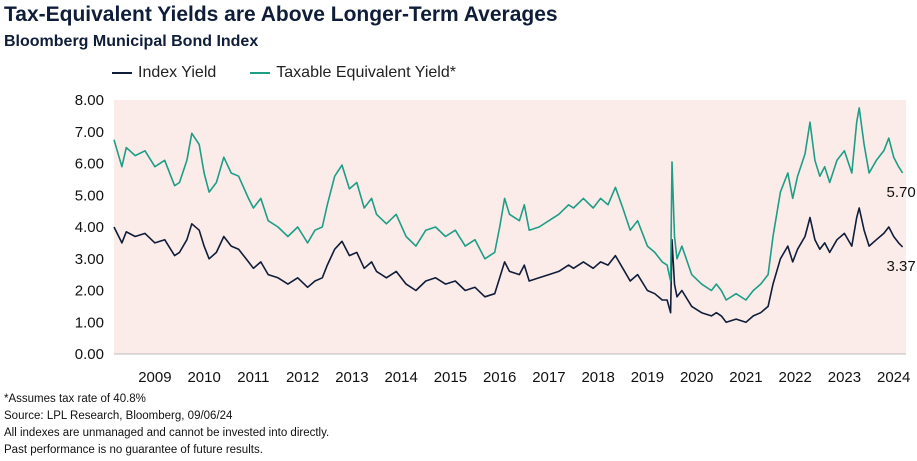  I want to click on x-tick-label: 2009, so click(154, 377).